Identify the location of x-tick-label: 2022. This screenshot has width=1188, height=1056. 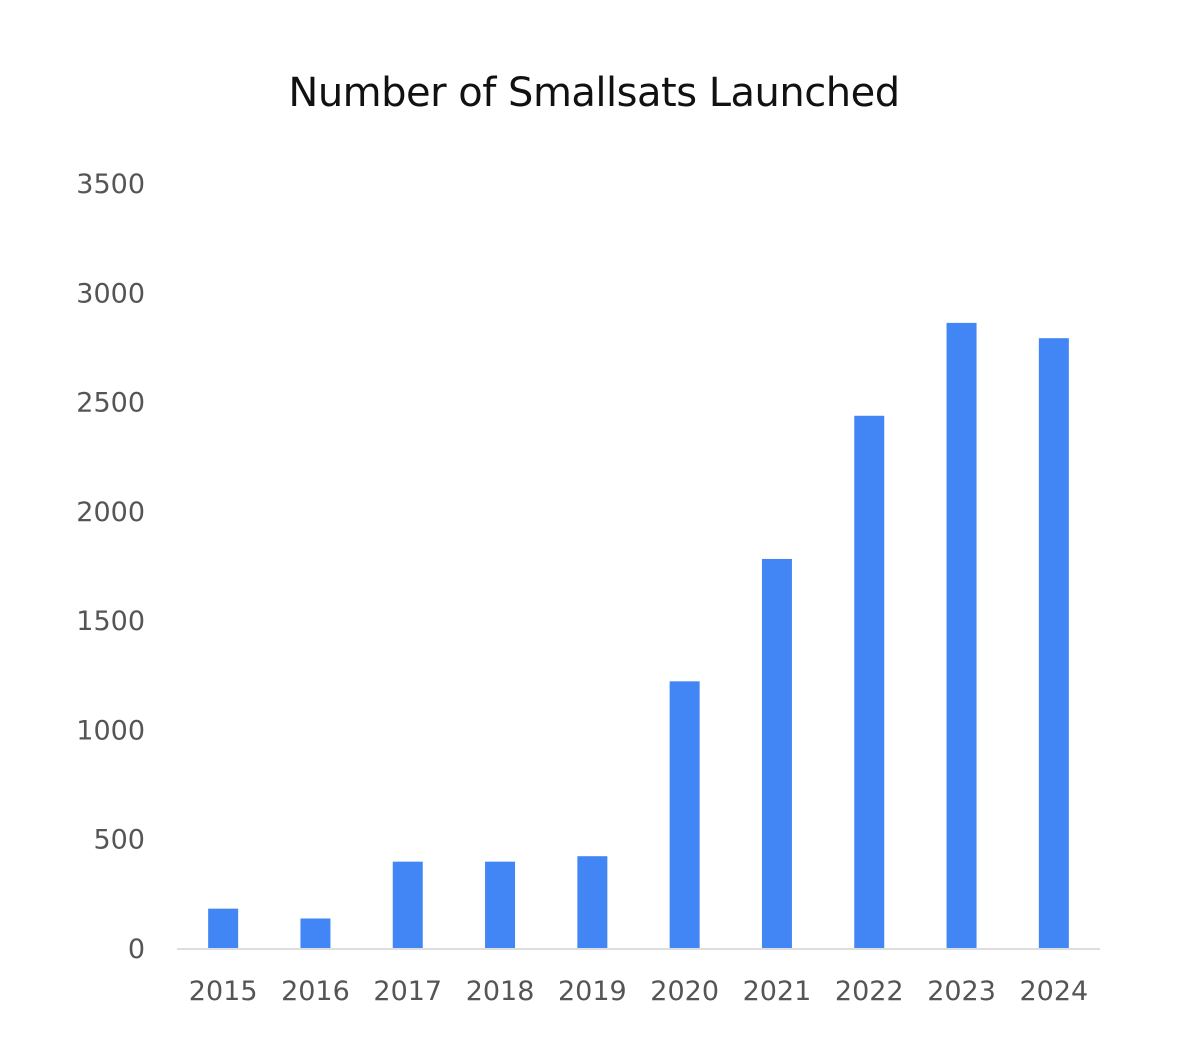
(869, 991).